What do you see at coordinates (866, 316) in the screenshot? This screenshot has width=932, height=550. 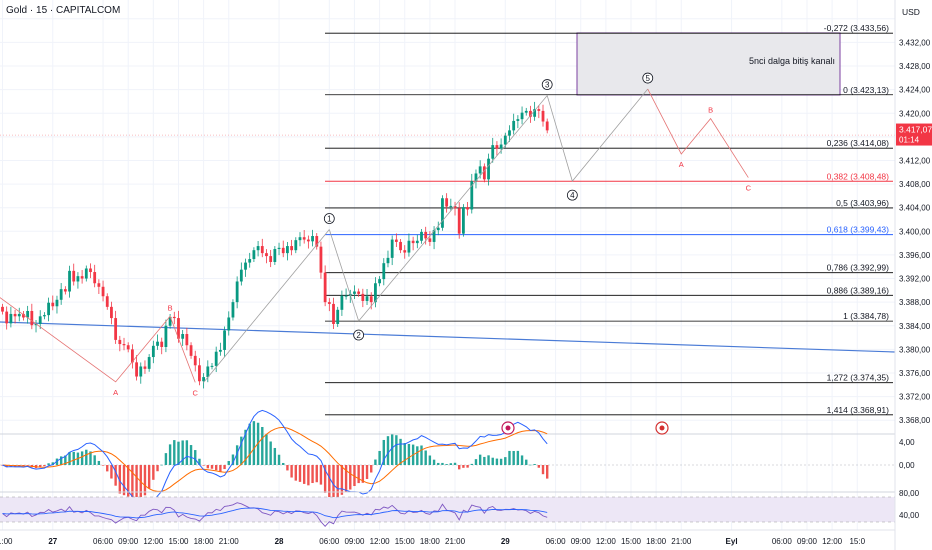 I see `fib-level-label: 1 (3.384,78)` at bounding box center [866, 316].